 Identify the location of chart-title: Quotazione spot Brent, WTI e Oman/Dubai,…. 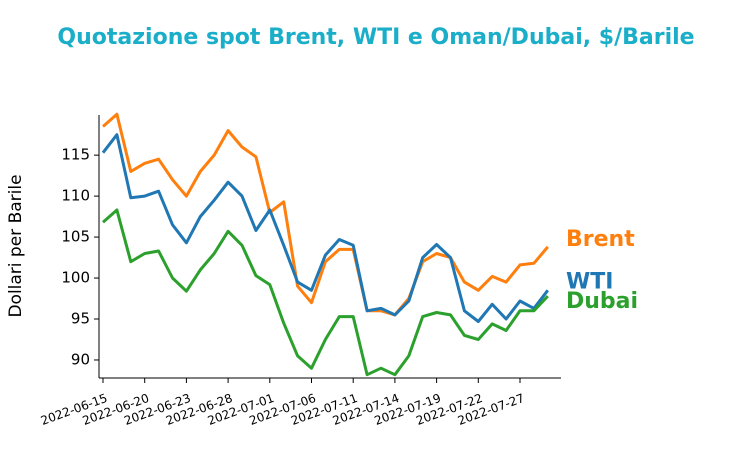
(375, 37).